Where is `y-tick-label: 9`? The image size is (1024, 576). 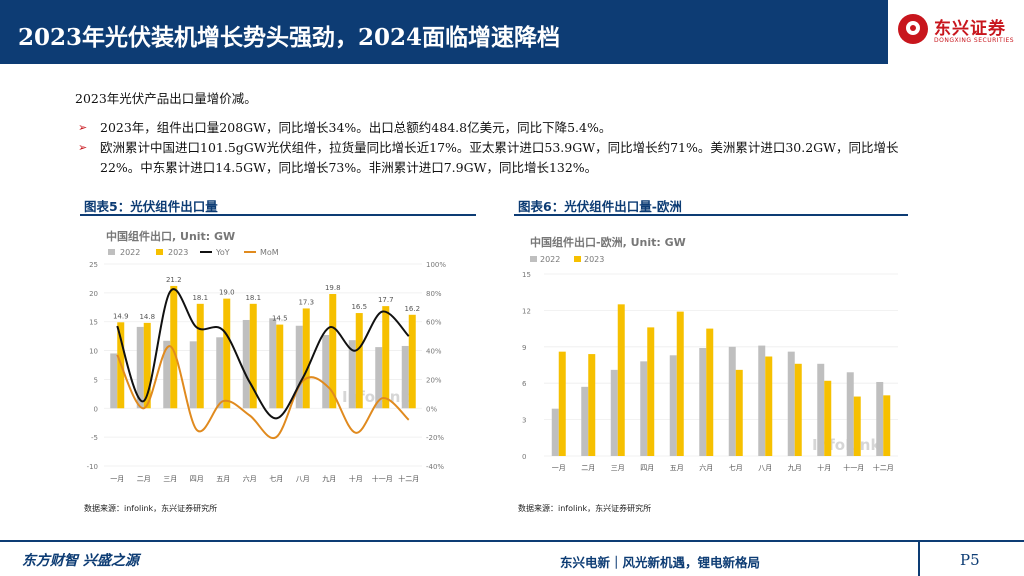
y-tick-label: 9 is located at coordinates (524, 348).